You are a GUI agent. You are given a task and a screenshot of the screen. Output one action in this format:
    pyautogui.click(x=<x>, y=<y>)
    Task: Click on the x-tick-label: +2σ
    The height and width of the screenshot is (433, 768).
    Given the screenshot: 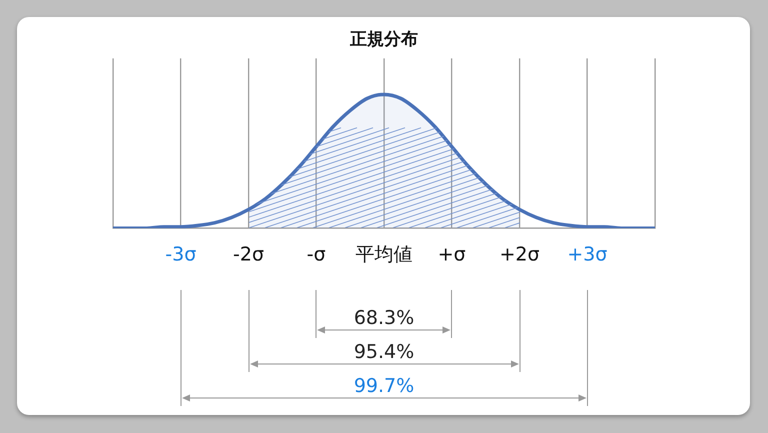 What is the action you would take?
    pyautogui.click(x=519, y=255)
    